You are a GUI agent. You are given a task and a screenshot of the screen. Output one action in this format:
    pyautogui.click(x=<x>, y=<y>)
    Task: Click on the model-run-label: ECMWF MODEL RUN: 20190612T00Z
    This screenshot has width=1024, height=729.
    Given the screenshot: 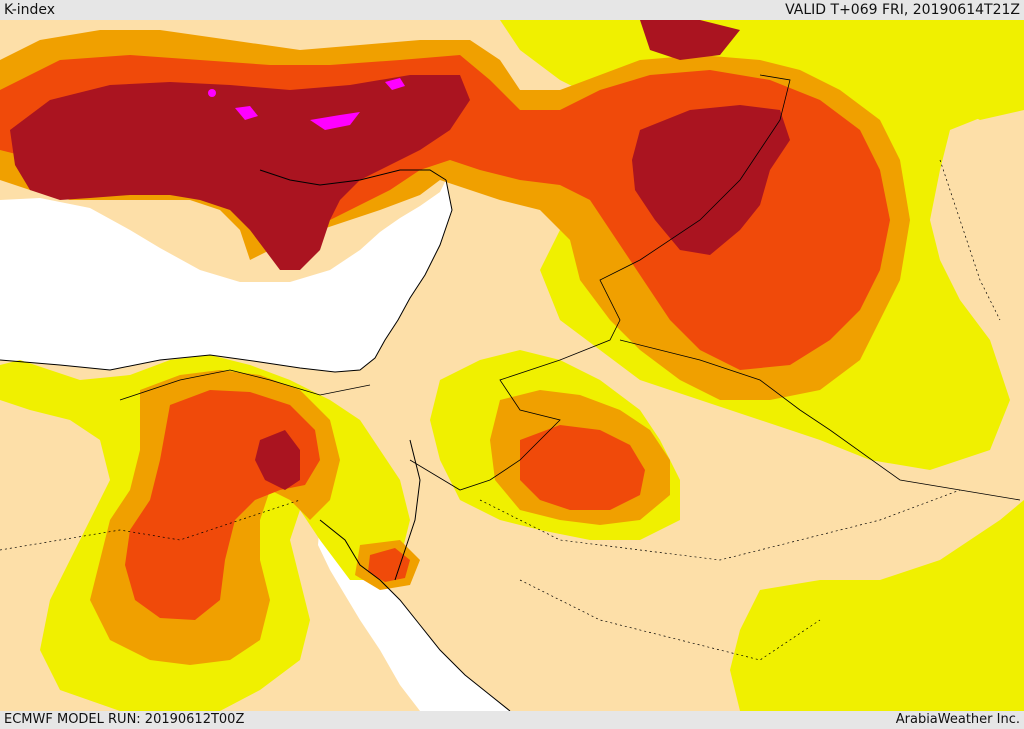 What is the action you would take?
    pyautogui.click(x=124, y=719)
    